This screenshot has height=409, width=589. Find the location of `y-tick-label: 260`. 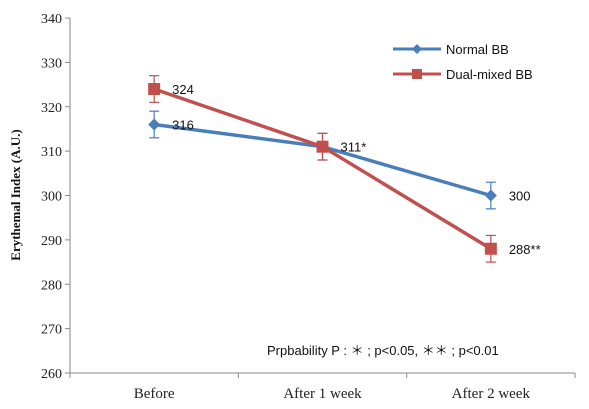

y-tick-label: 260 is located at coordinates (51, 374).